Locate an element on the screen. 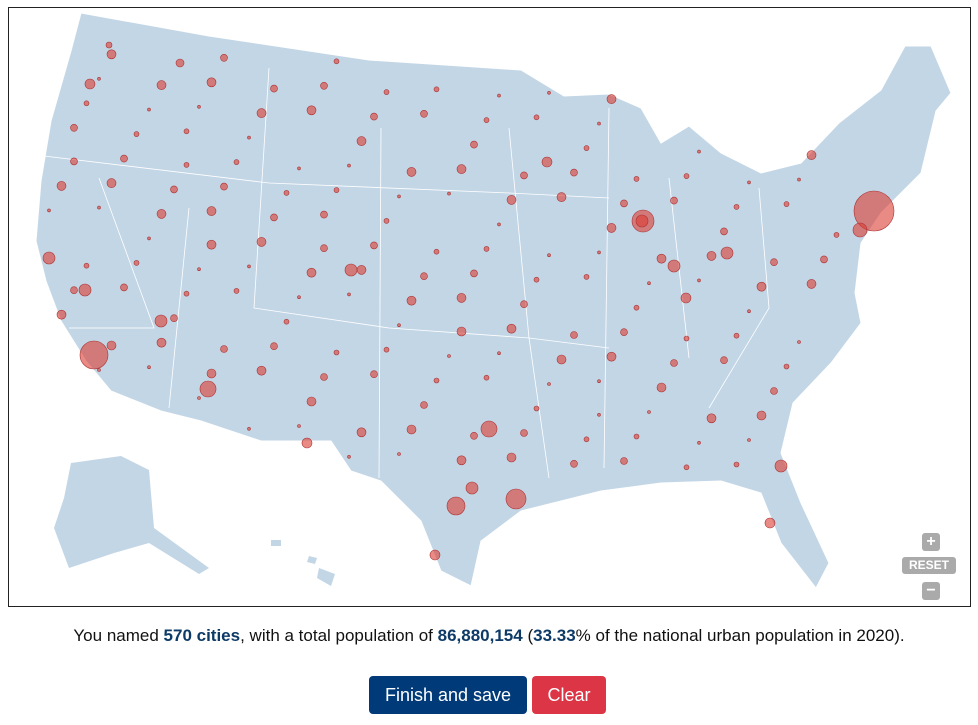  zoom-out: − is located at coordinates (931, 591).